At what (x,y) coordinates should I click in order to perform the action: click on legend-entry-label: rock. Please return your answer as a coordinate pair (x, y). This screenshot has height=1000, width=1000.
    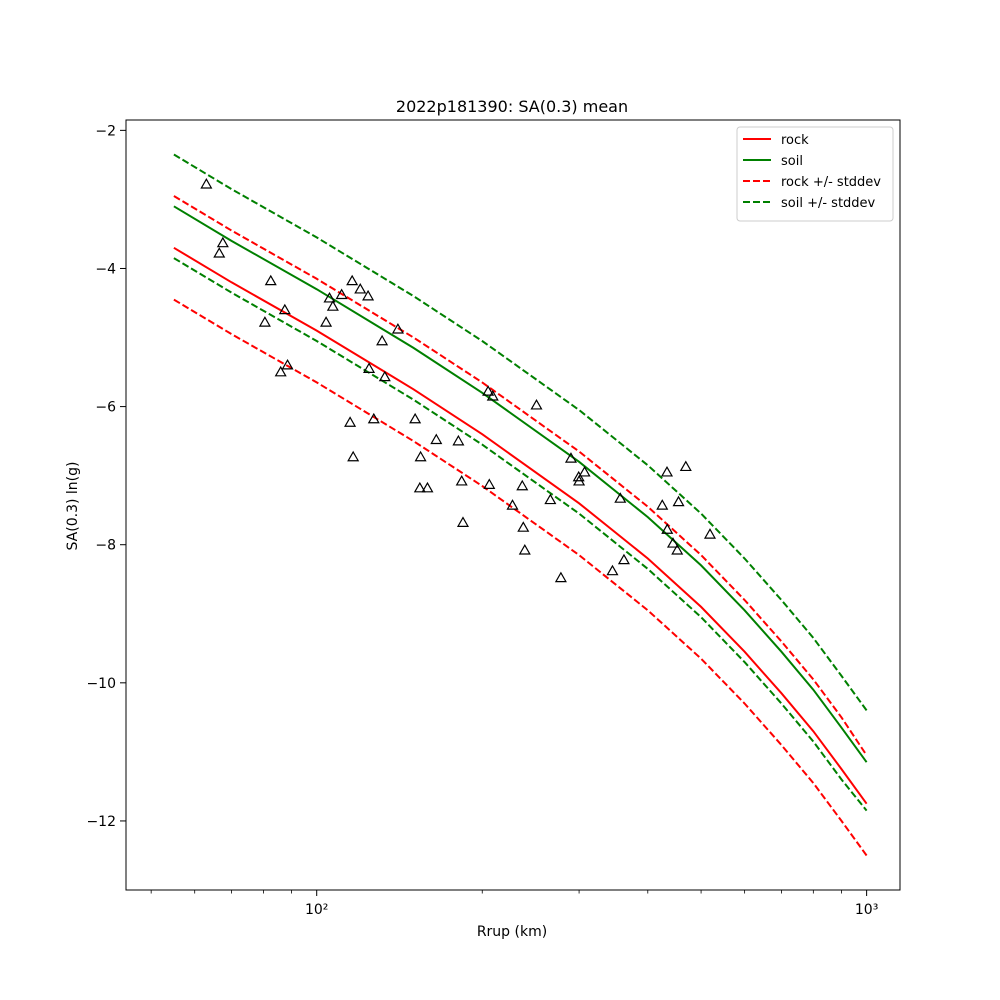
    Looking at the image, I should click on (795, 140).